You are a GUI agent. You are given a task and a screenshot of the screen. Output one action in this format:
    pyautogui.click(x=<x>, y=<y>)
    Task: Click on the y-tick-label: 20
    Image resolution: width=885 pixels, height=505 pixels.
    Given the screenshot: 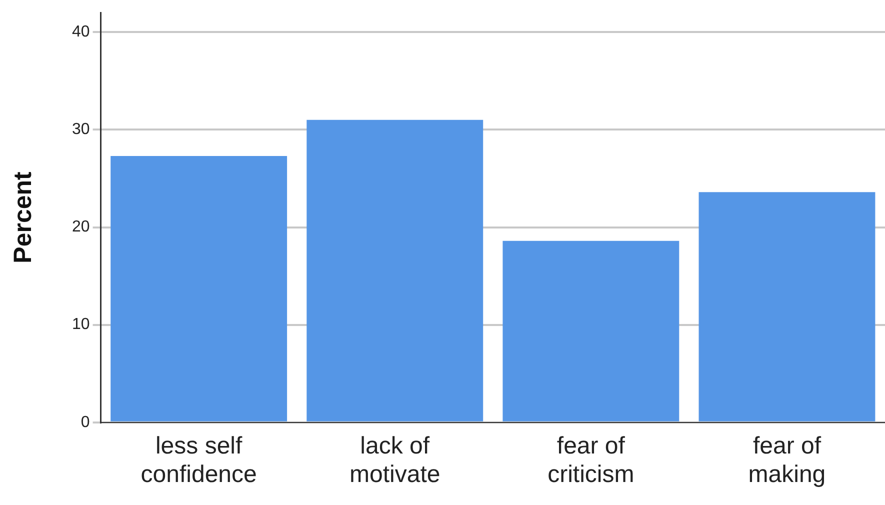 What is the action you would take?
    pyautogui.click(x=81, y=227)
    